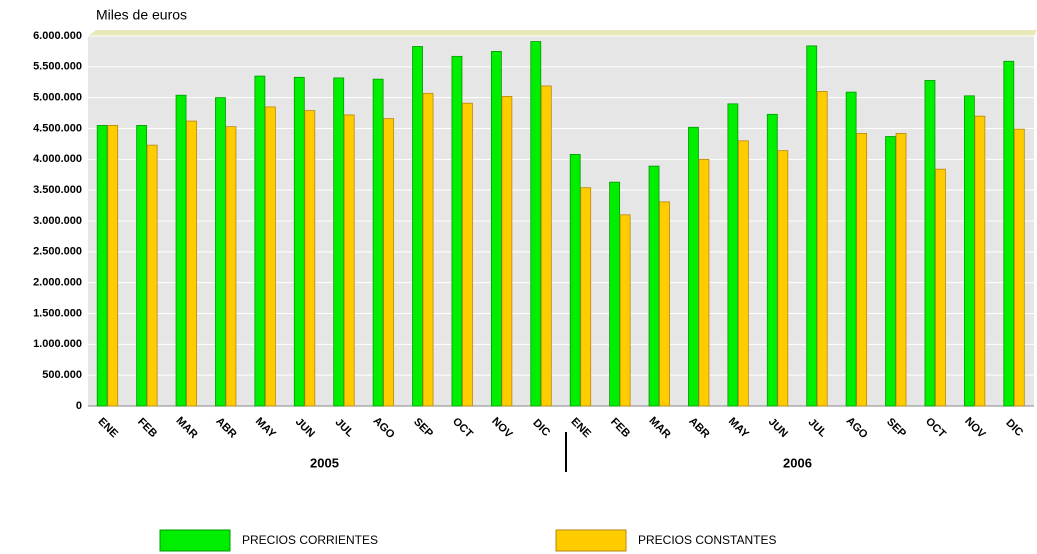  Describe the element at coordinates (310, 540) in the screenshot. I see `legend-label: PRECIOS CORRIENTES` at that location.